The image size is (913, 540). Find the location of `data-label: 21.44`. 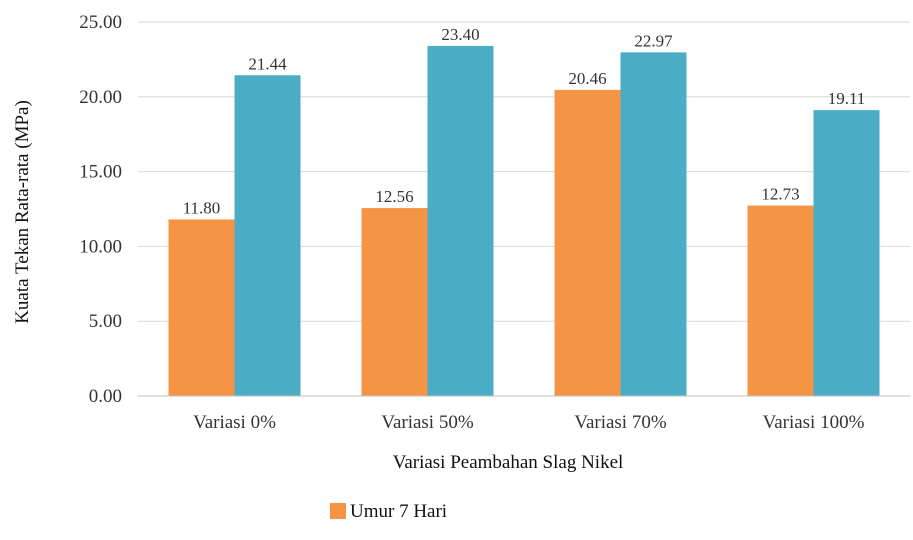

data-label: 21.44 is located at coordinates (267, 63).